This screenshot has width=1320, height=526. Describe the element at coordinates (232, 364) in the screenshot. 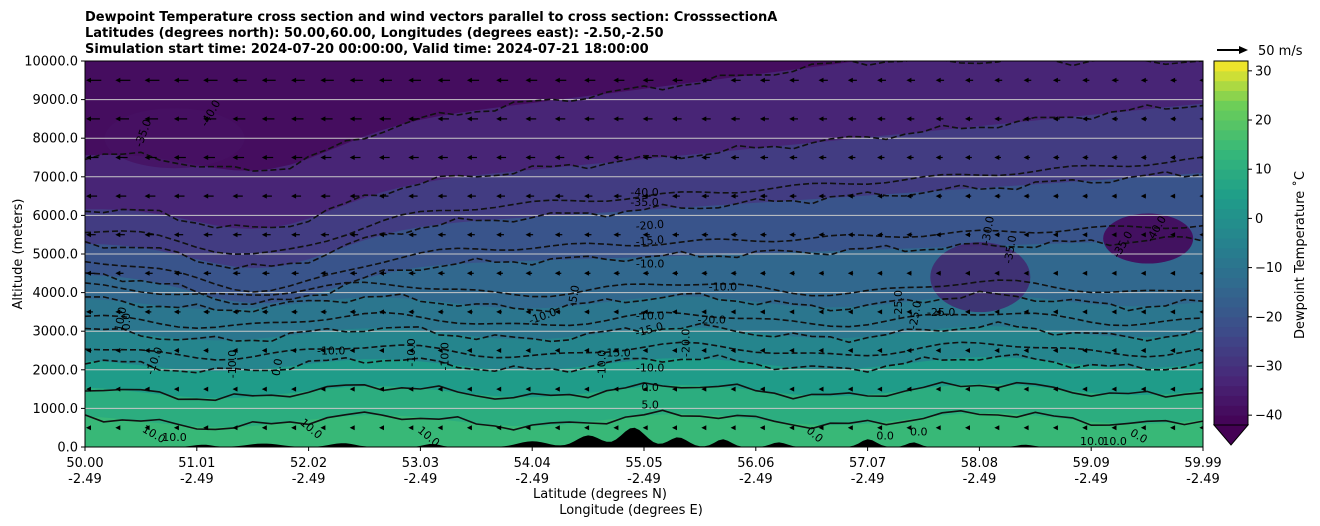

I see `contour-label: -10.0` at that location.